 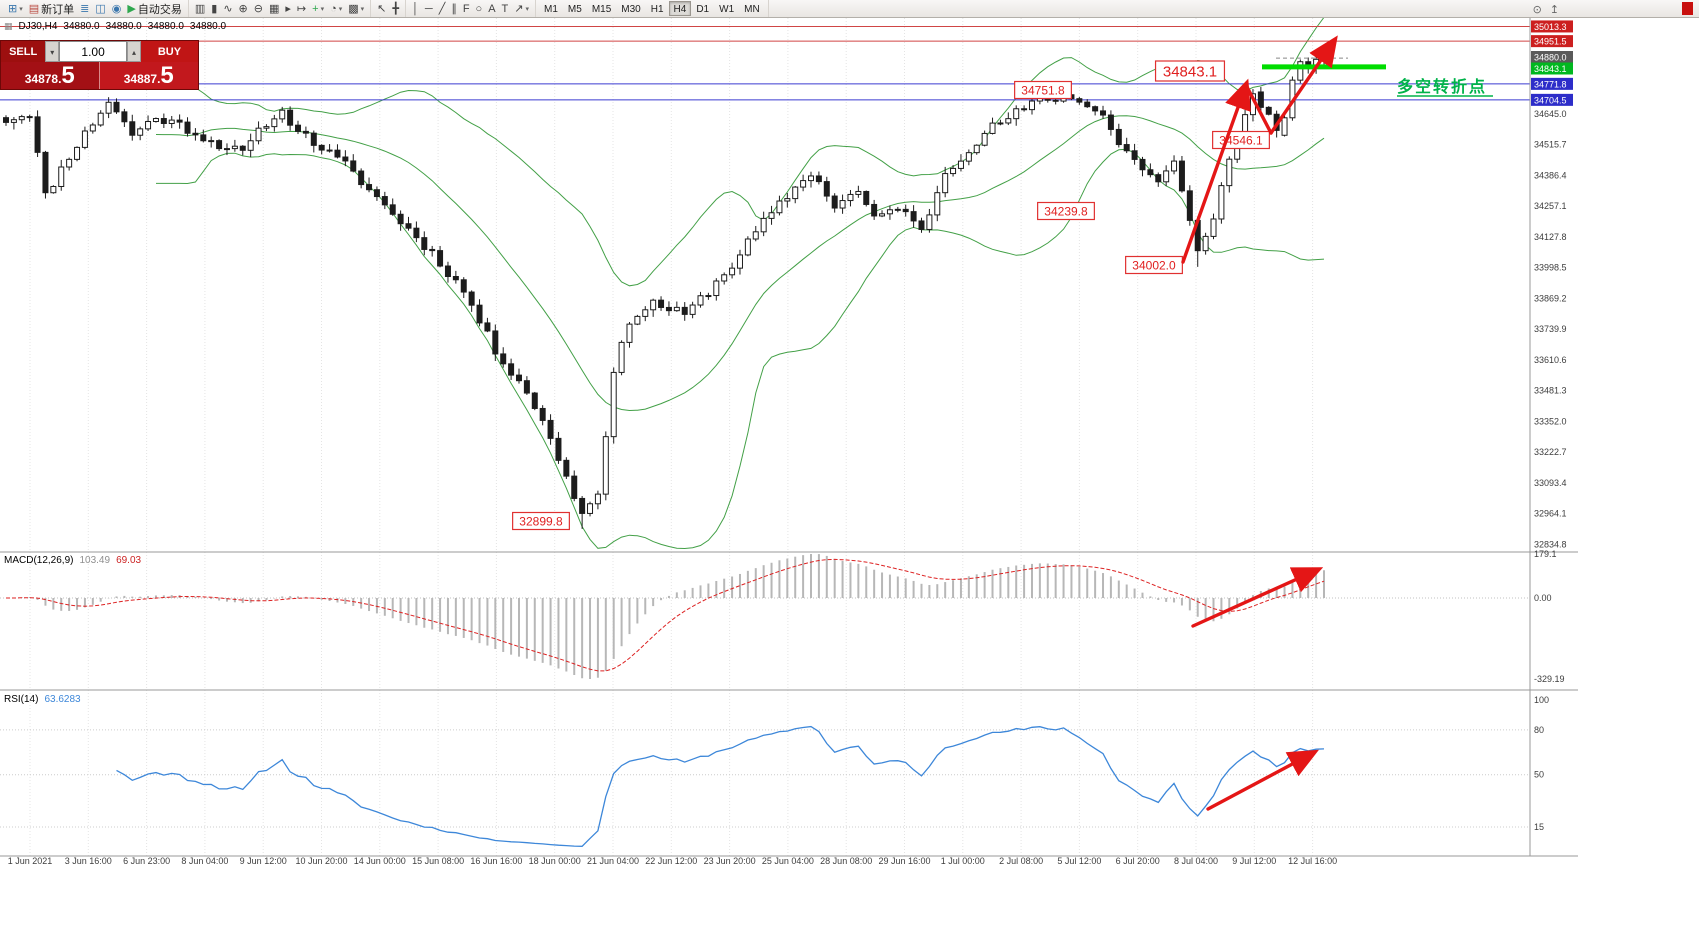 I want to click on channel-button: ∥, so click(x=454, y=9).